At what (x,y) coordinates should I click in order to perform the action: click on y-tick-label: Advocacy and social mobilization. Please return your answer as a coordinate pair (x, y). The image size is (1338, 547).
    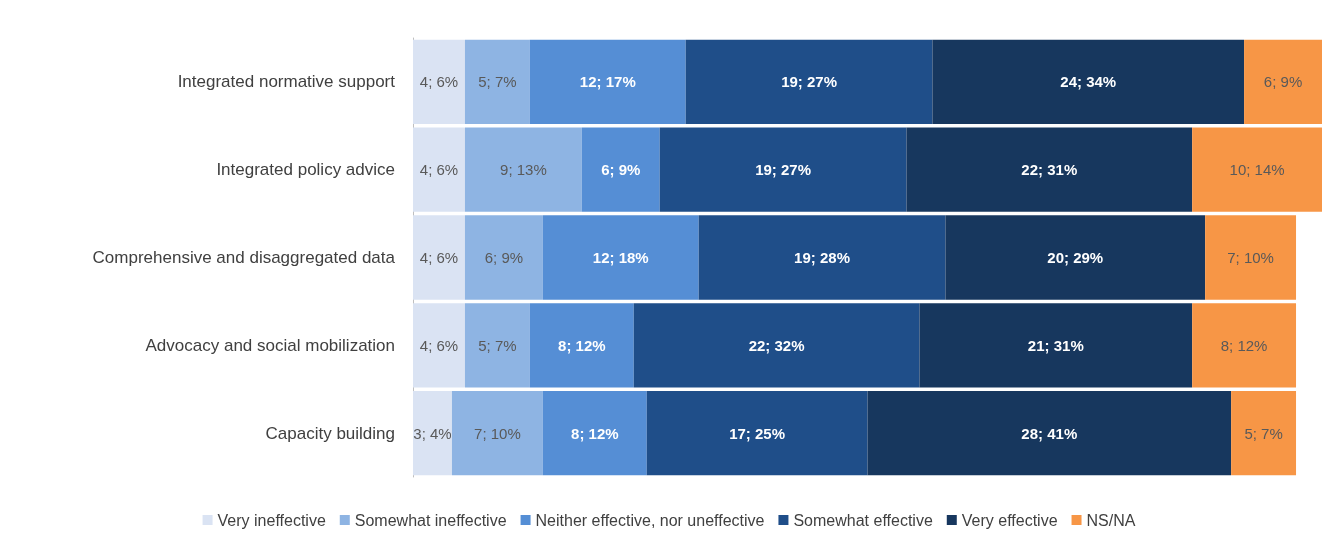
    Looking at the image, I should click on (270, 345).